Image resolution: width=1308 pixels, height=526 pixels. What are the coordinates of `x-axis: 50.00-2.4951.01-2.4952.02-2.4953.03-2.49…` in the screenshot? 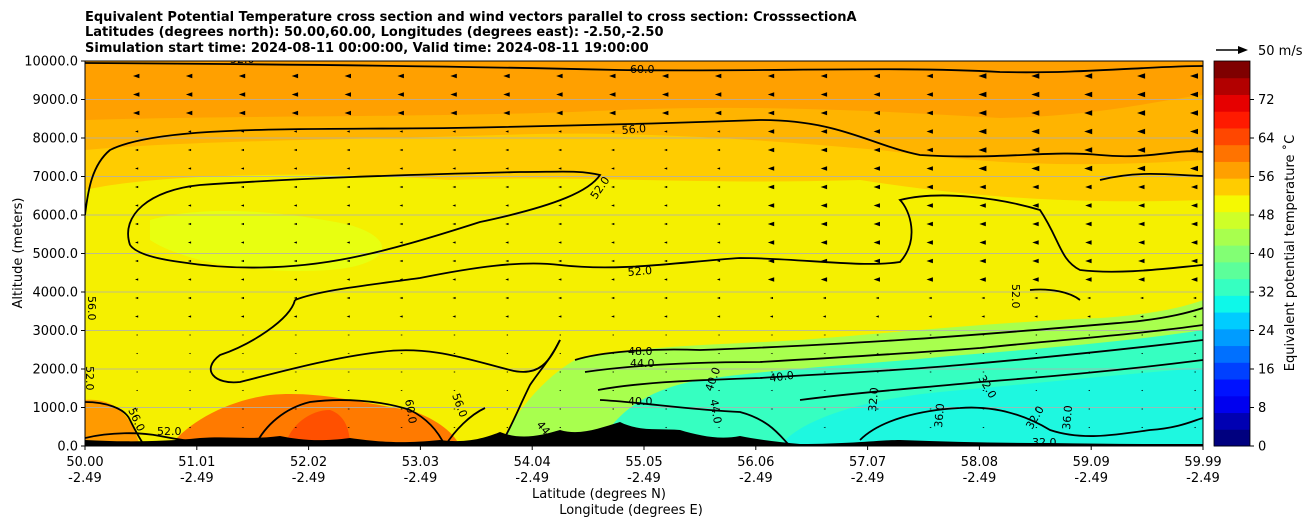 It's located at (644, 466).